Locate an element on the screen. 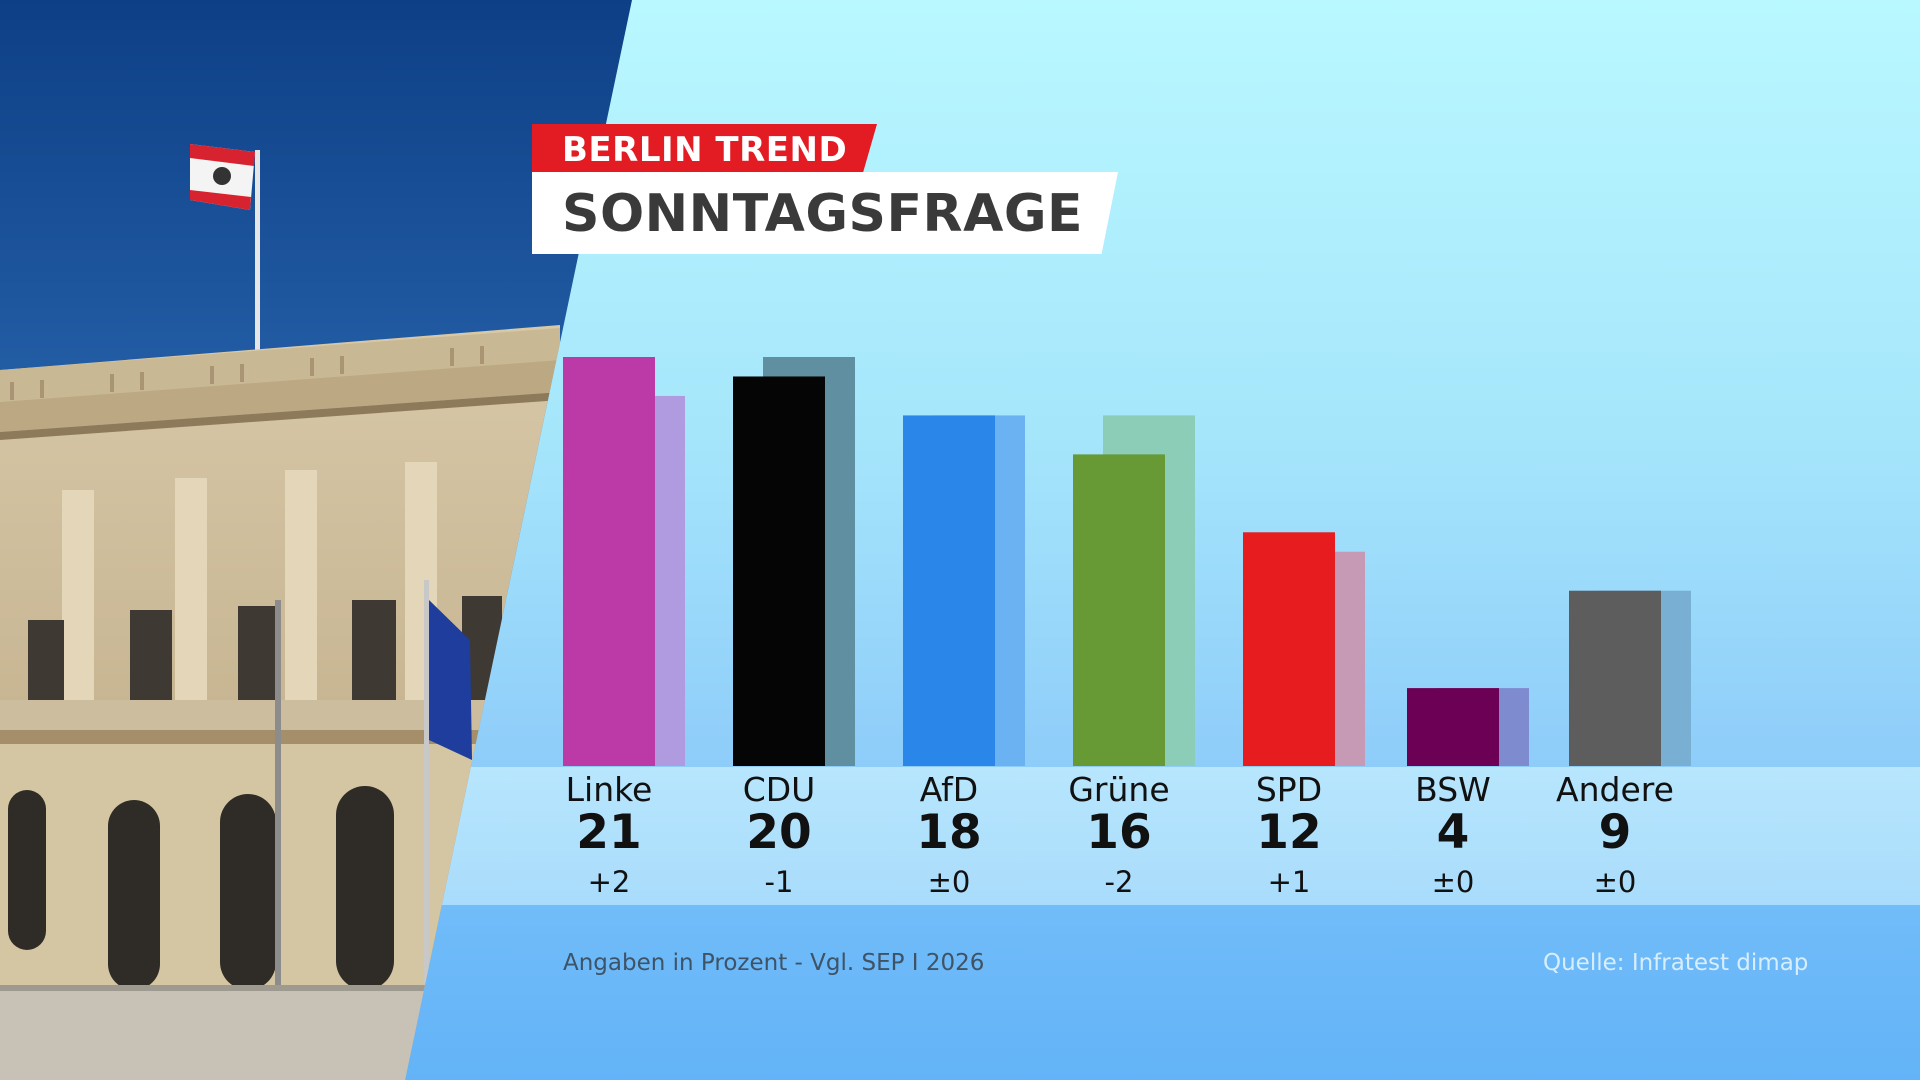 The image size is (1920, 1080). category-label: CDU is located at coordinates (779, 789).